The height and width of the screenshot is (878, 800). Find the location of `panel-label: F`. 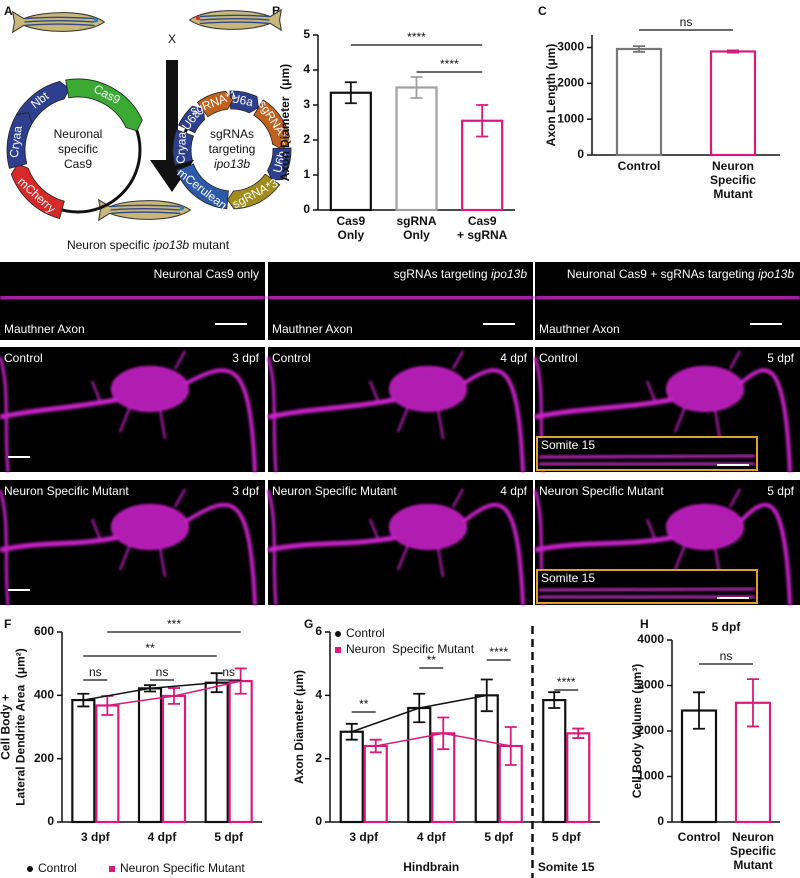

panel-label: F is located at coordinates (7, 624).